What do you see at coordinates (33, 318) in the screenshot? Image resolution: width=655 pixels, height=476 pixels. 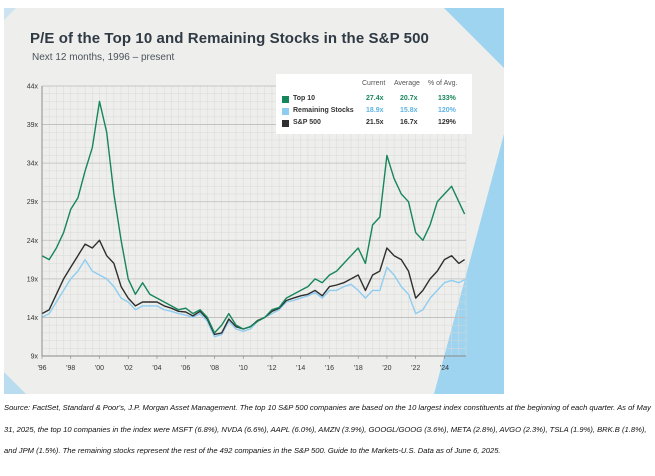 I see `y-tick-label: 14x` at bounding box center [33, 318].